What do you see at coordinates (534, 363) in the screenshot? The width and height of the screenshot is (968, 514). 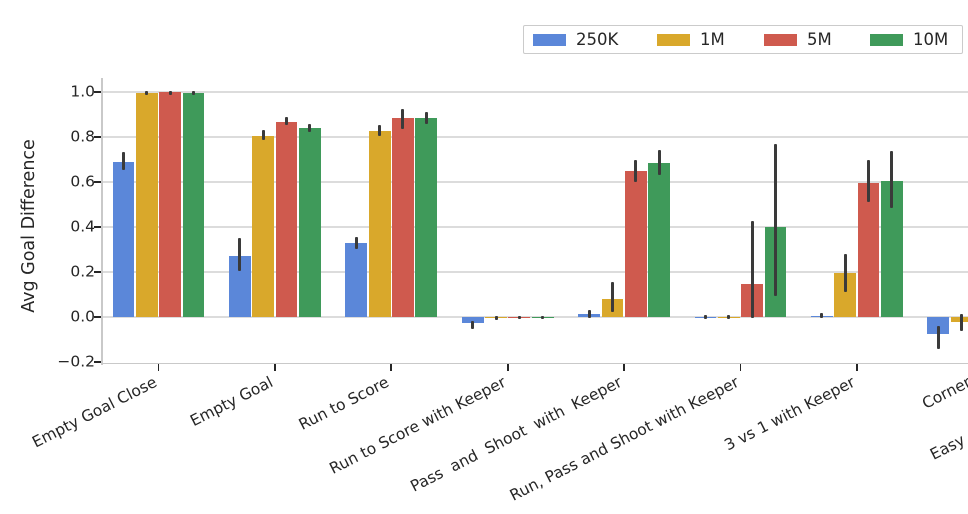 I see `x-axis-spine` at bounding box center [534, 363].